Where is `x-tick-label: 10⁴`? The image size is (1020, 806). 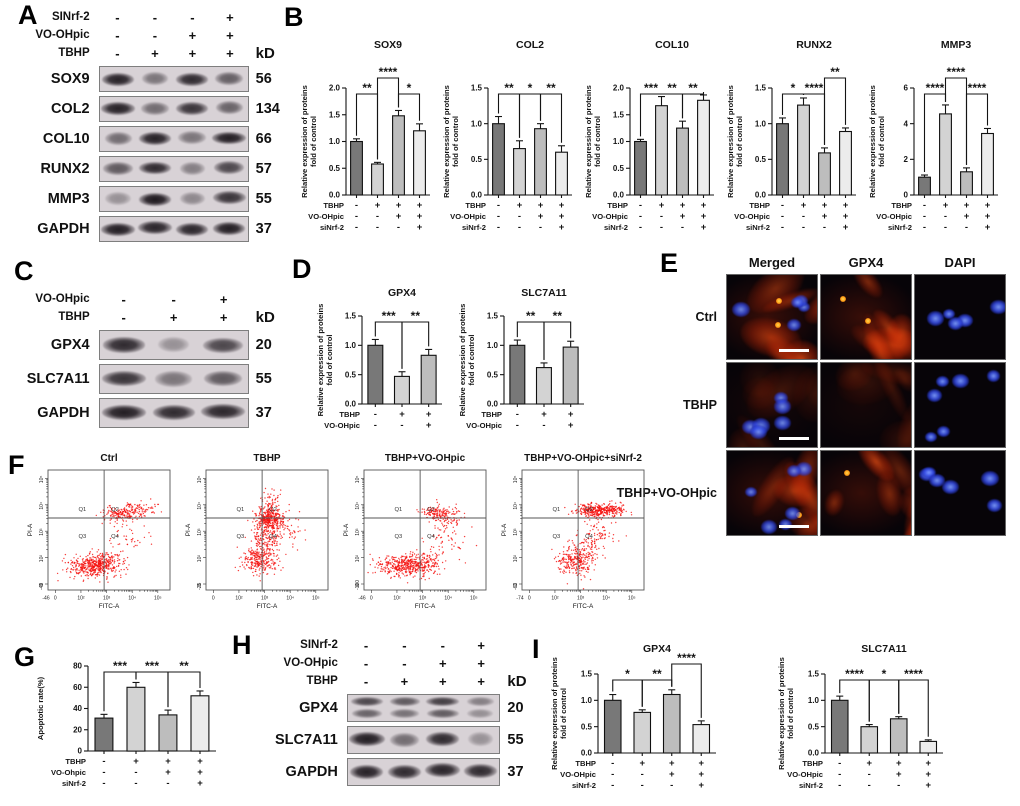
x-tick-label: 10⁴ is located at coordinates (448, 599).